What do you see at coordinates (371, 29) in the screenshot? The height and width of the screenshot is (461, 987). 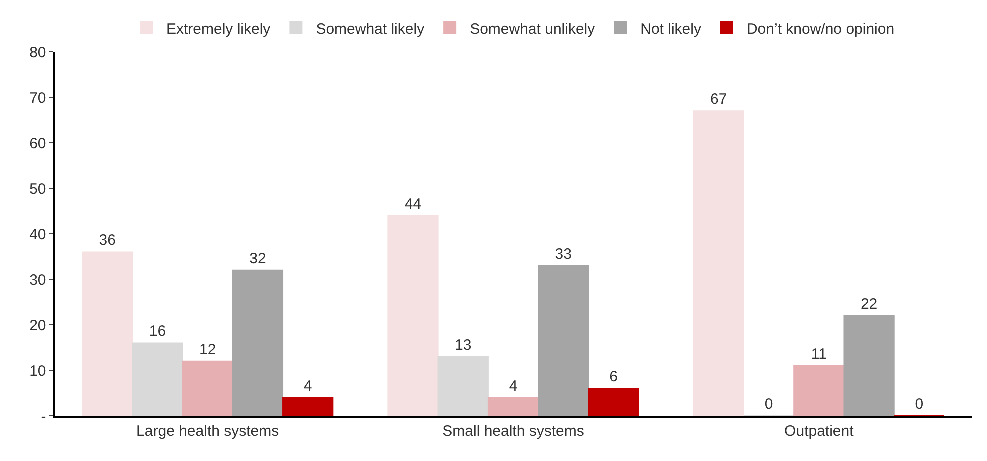 I see `legend-label: Somewhat likely` at bounding box center [371, 29].